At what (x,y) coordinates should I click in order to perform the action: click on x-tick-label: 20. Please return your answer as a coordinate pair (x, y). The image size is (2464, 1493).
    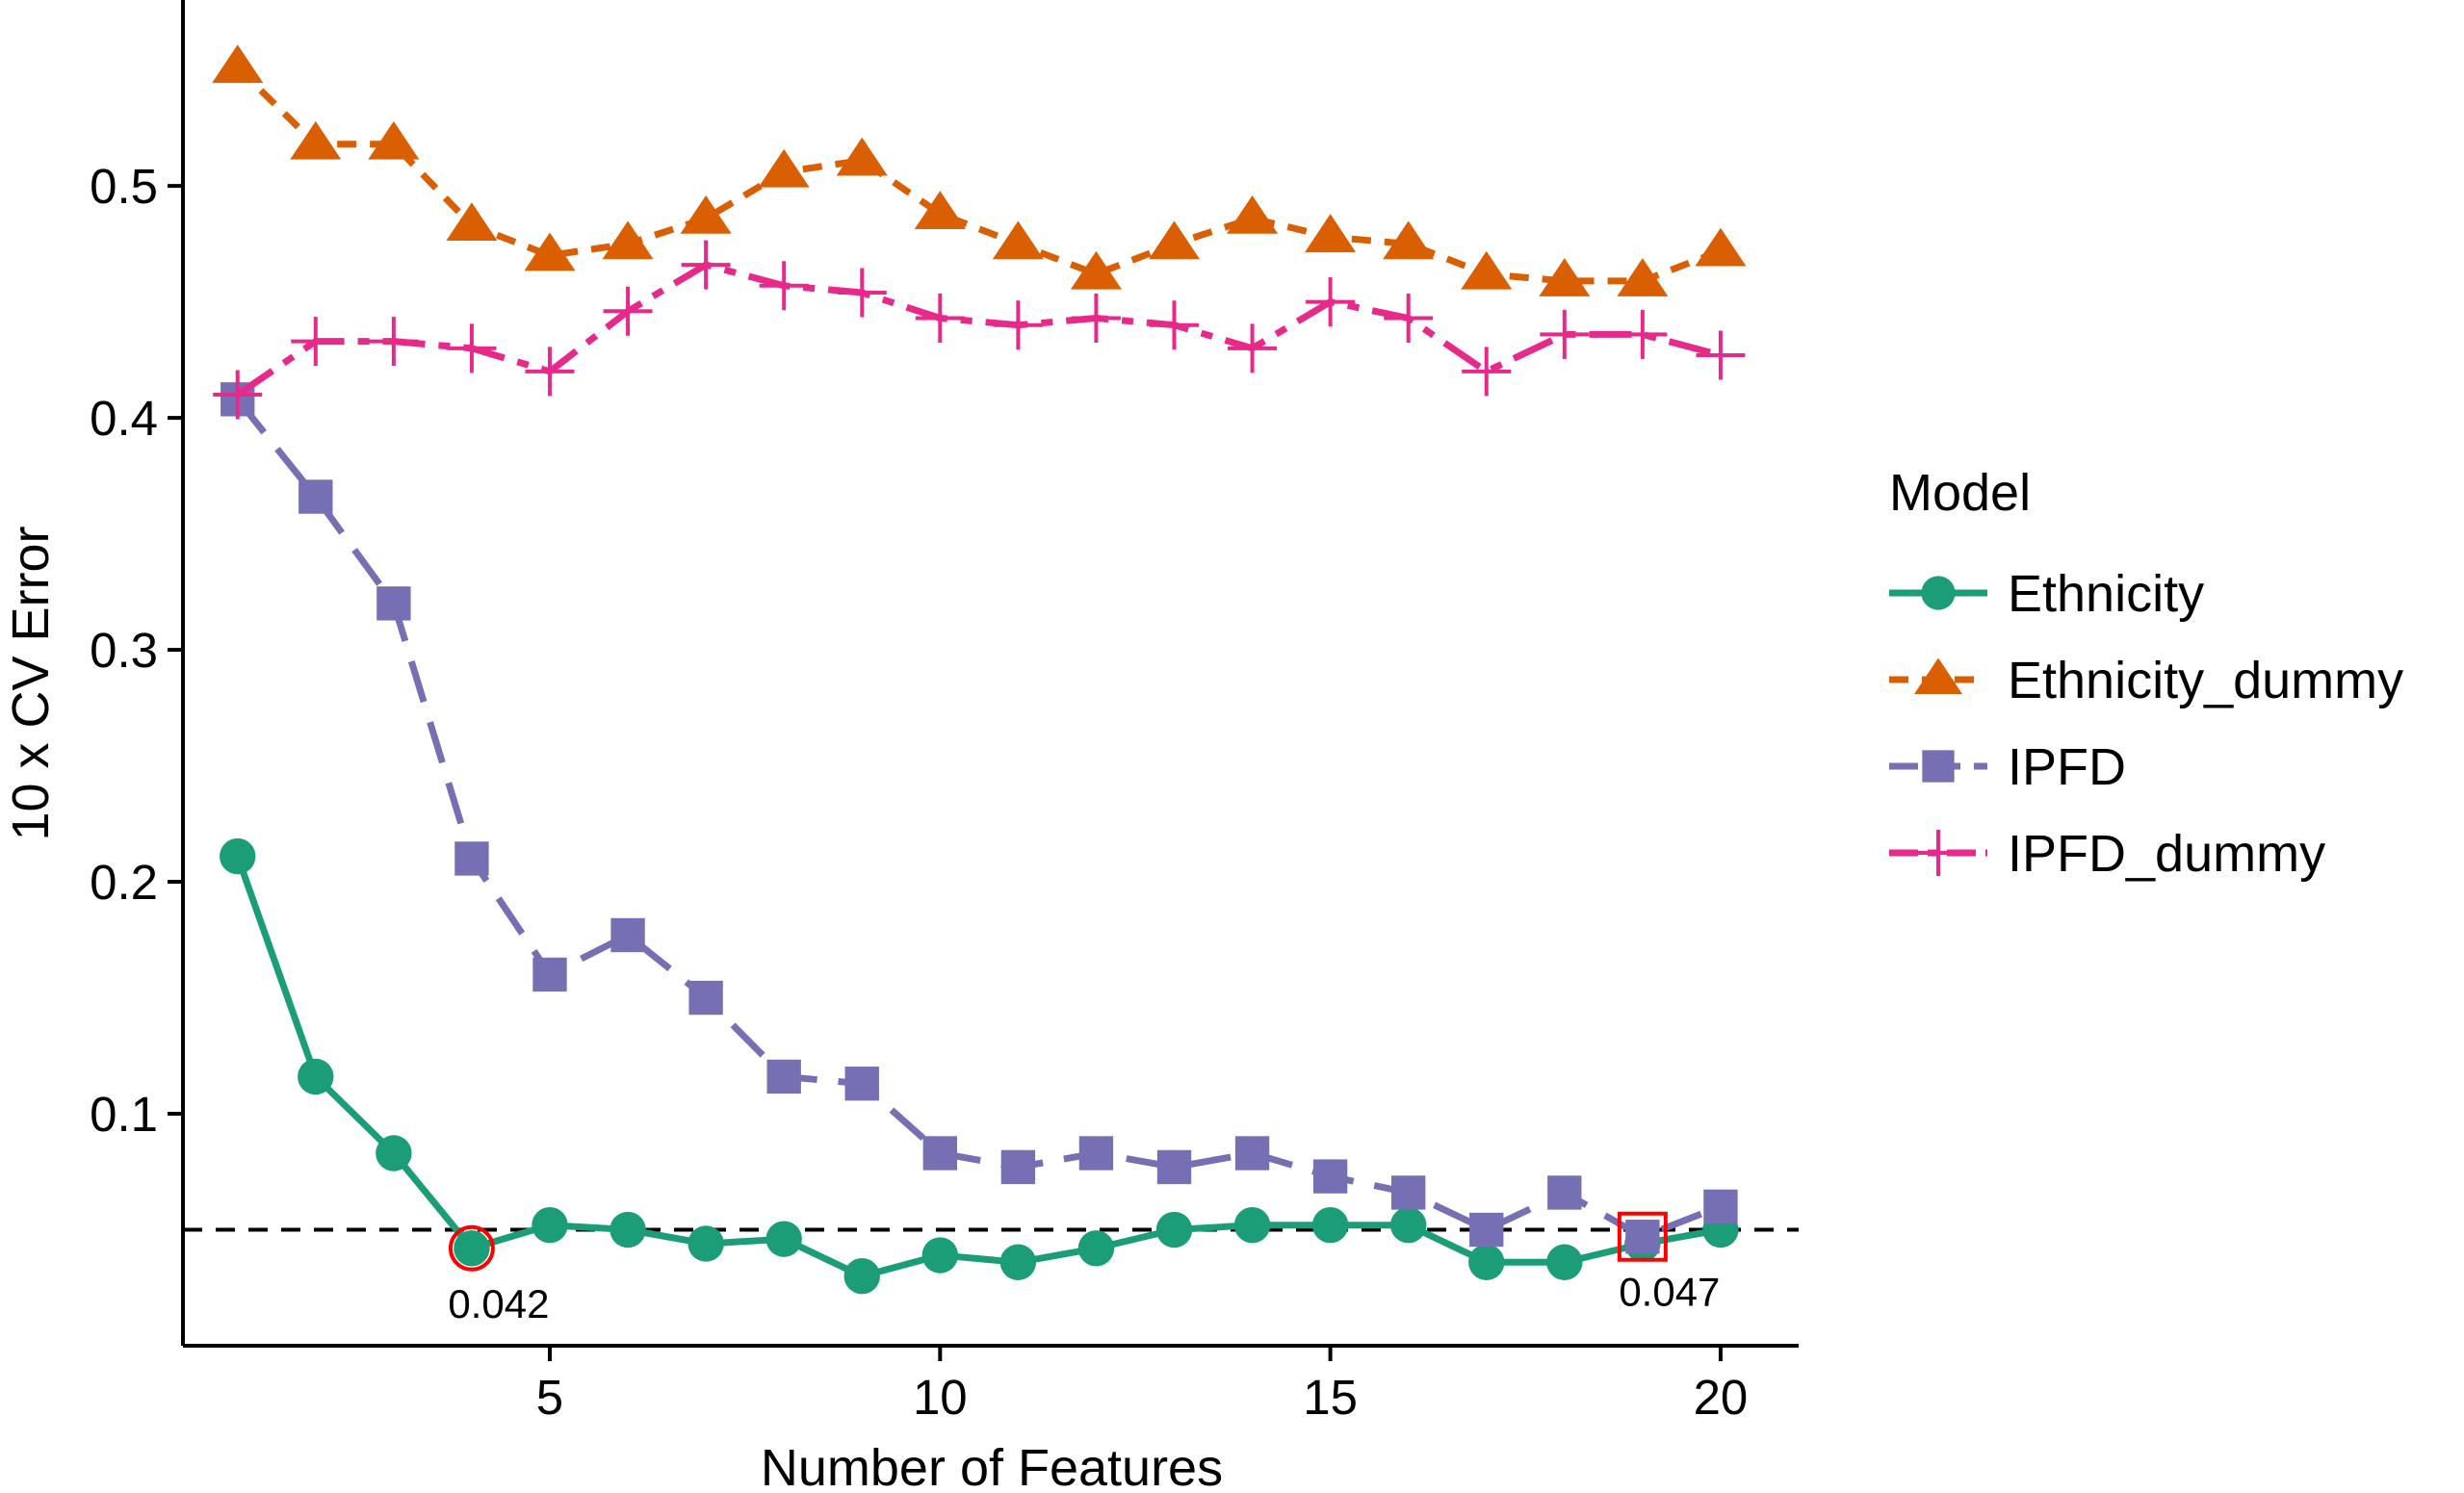
    Looking at the image, I should click on (1721, 1397).